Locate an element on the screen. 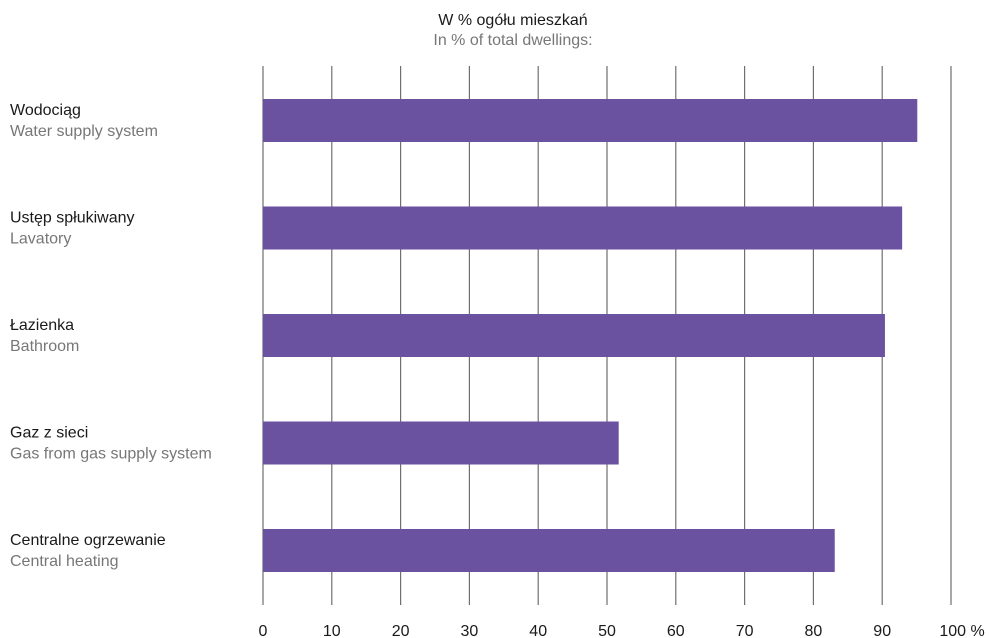 The width and height of the screenshot is (991, 638). category-label: Wodociąg is located at coordinates (45, 110).